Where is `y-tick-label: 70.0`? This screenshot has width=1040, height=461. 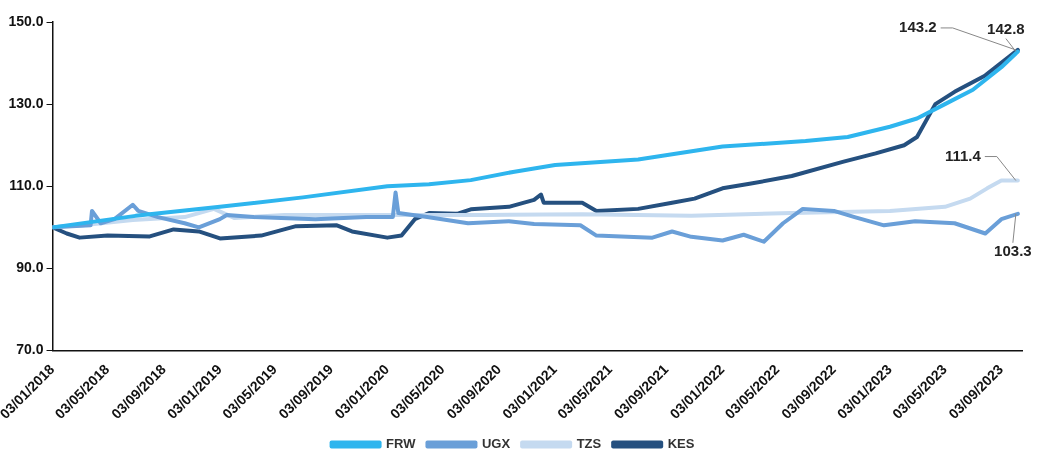
y-tick-label: 70.0 is located at coordinates (30, 349).